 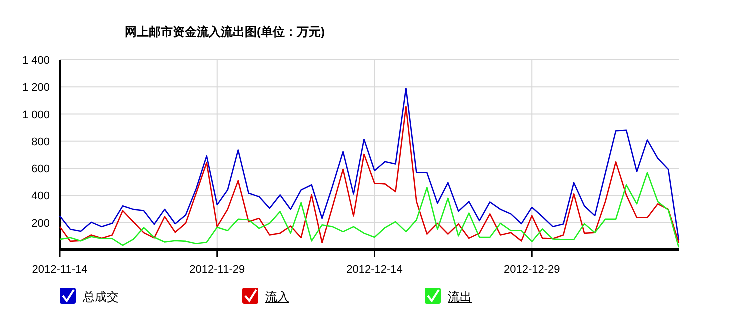 What do you see at coordinates (36, 61) in the screenshot?
I see `y-tick-label: 1 400` at bounding box center [36, 61].